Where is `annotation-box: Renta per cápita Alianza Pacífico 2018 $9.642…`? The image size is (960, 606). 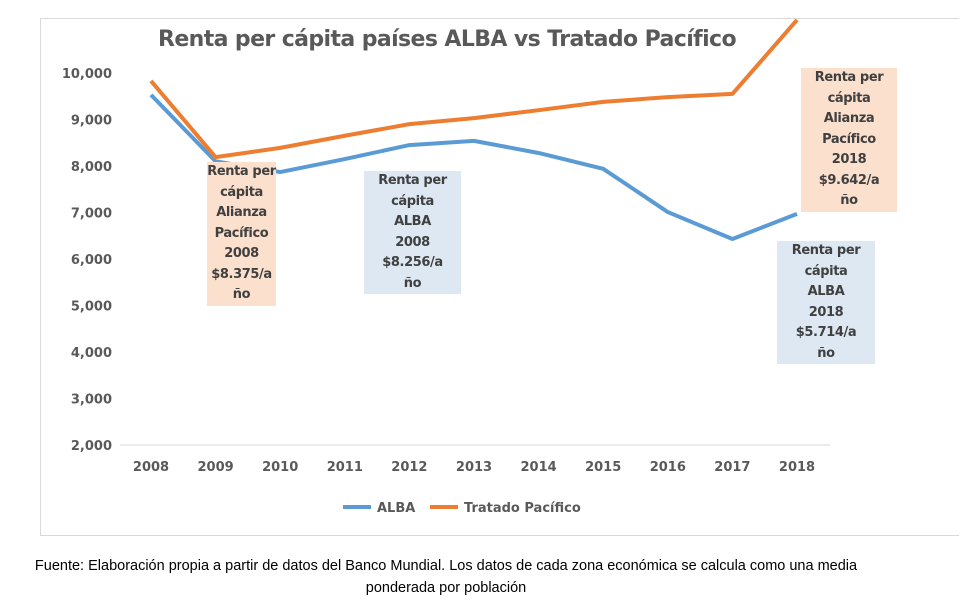
annotation-box: Renta per cápita Alianza Pacífico 2018 $9.642… is located at coordinates (849, 140).